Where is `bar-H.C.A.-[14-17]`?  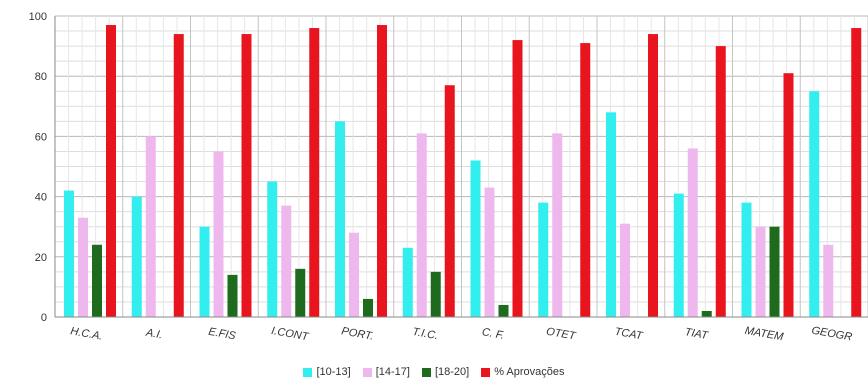
bar-H.C.A.-[14-17] is located at coordinates (83, 267).